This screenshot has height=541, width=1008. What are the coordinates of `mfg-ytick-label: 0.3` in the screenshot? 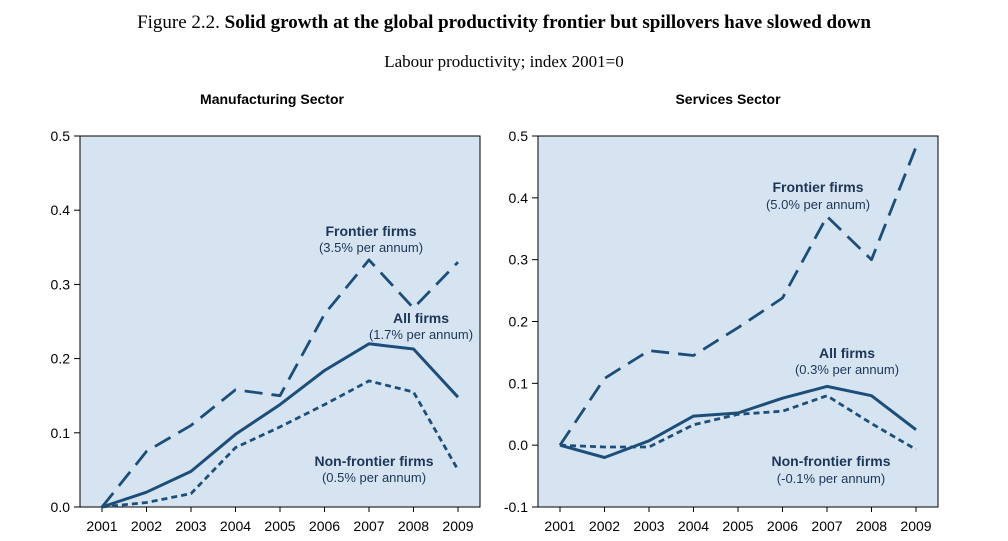 It's located at (61, 284).